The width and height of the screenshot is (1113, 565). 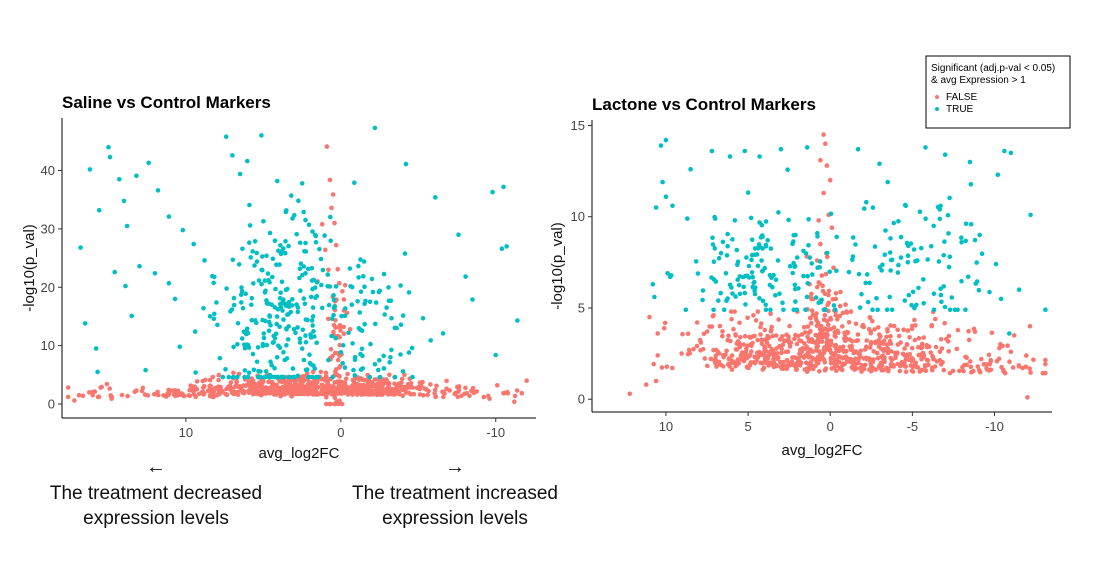 I want to click on x-tick-label: 0, so click(x=830, y=426).